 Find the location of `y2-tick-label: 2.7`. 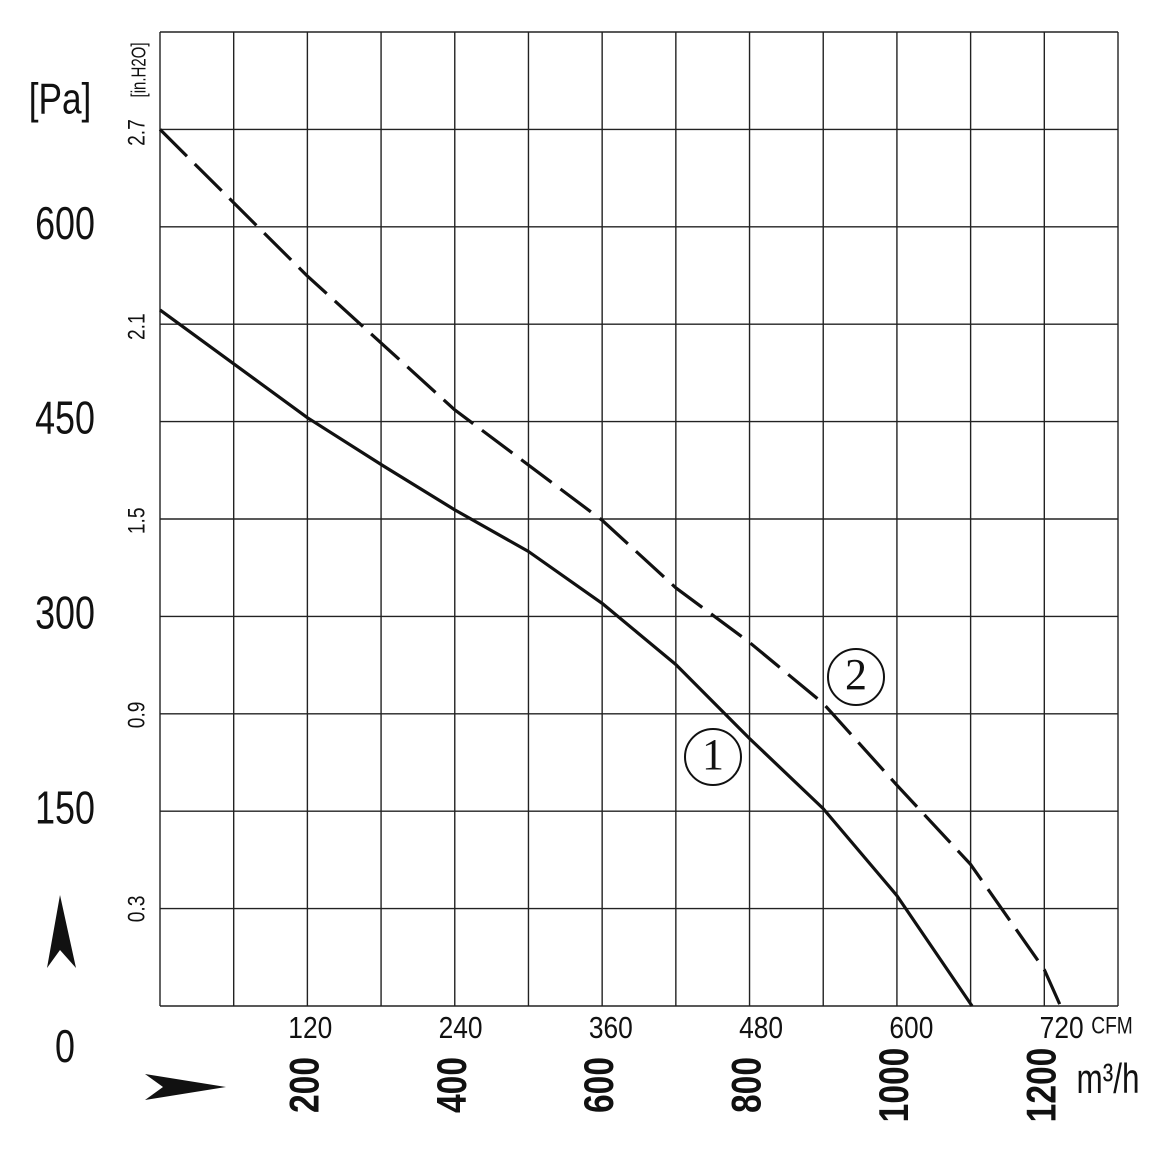

y2-tick-label: 2.7 is located at coordinates (136, 132).